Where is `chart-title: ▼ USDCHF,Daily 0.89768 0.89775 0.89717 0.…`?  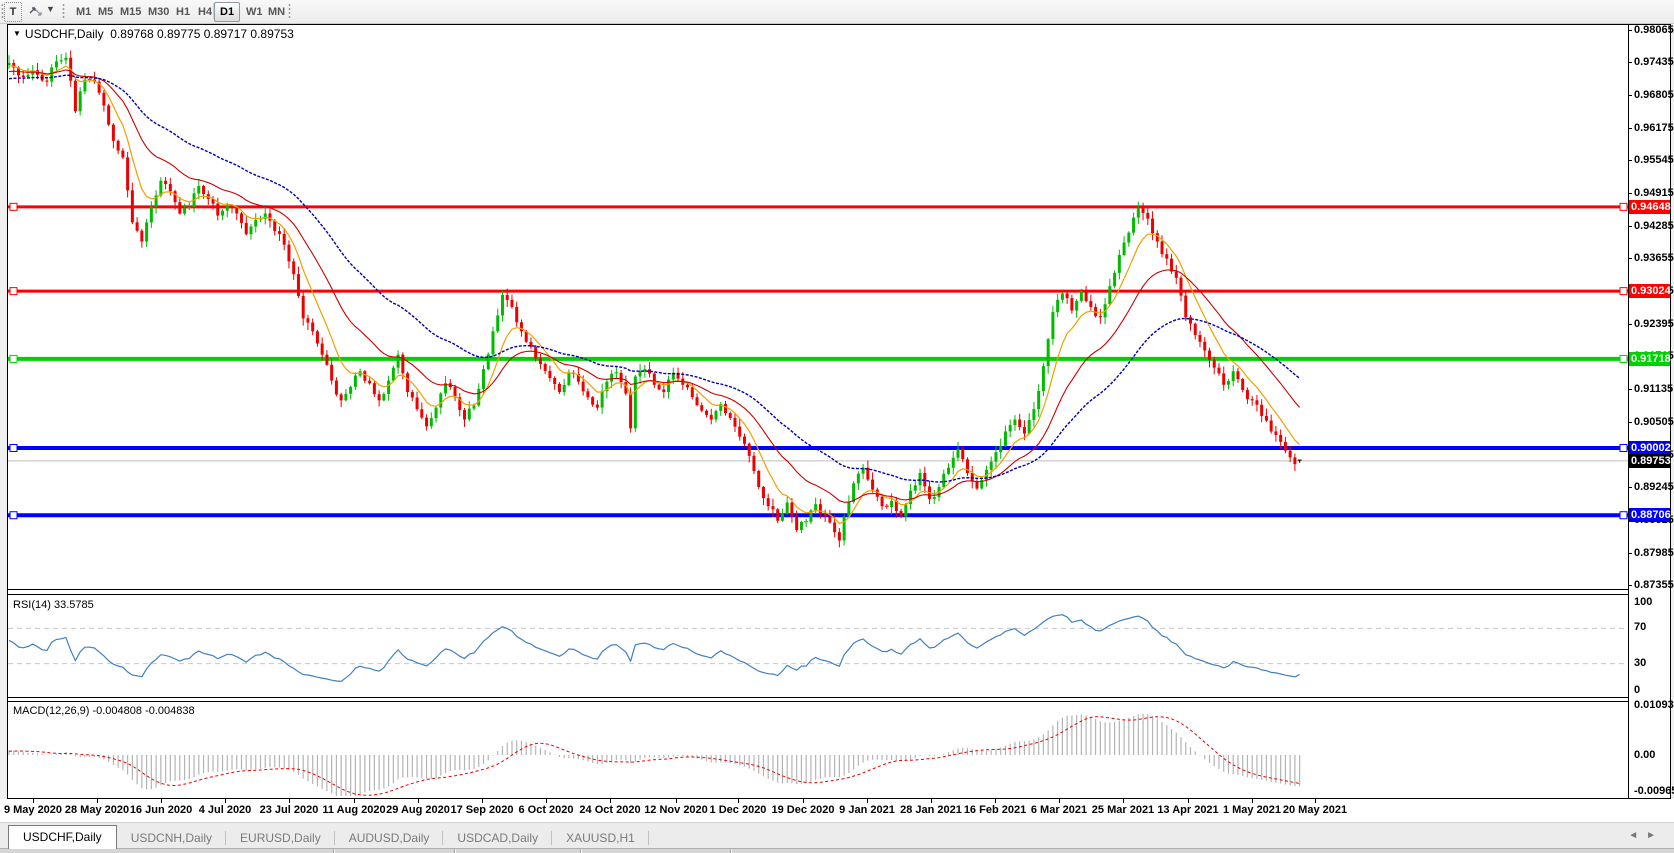 chart-title: ▼ USDCHF,Daily 0.89768 0.89775 0.89717 0.… is located at coordinates (153, 34).